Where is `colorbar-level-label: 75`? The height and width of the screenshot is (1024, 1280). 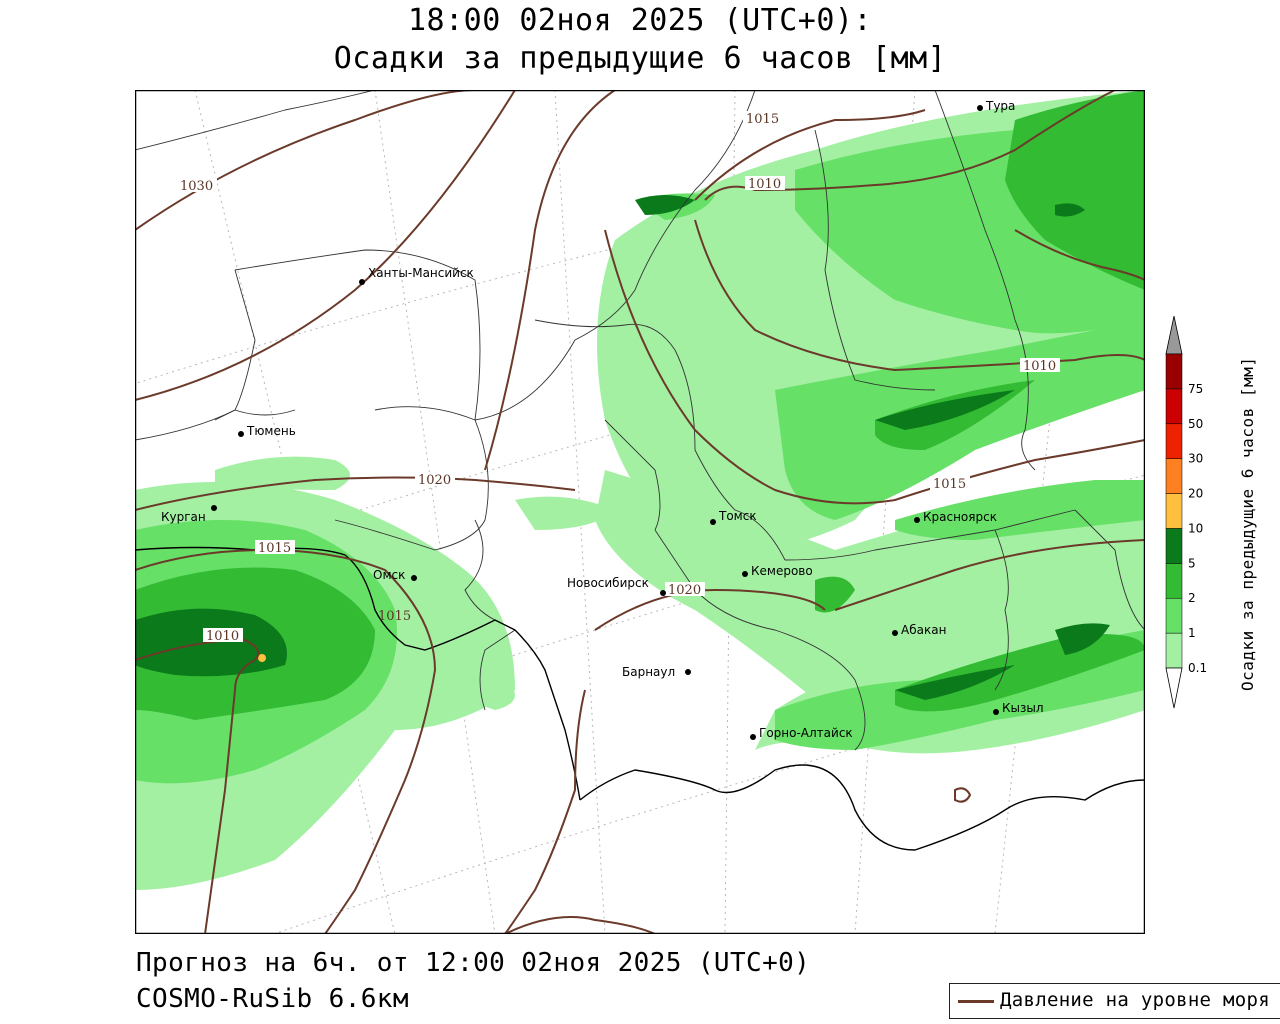
colorbar-level-label: 75 is located at coordinates (1195, 389).